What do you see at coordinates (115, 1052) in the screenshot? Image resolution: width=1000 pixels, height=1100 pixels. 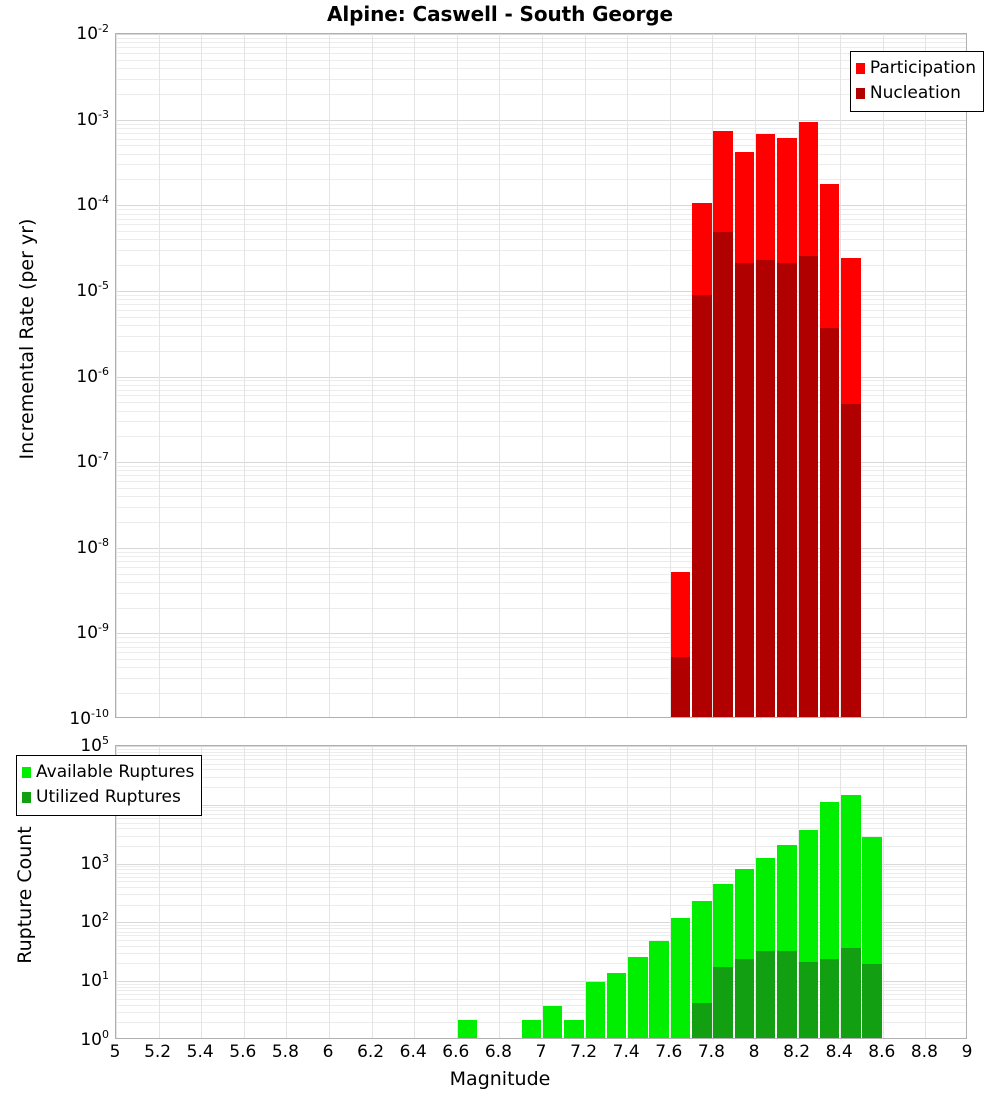 I see `x-tick-label: 5` at bounding box center [115, 1052].